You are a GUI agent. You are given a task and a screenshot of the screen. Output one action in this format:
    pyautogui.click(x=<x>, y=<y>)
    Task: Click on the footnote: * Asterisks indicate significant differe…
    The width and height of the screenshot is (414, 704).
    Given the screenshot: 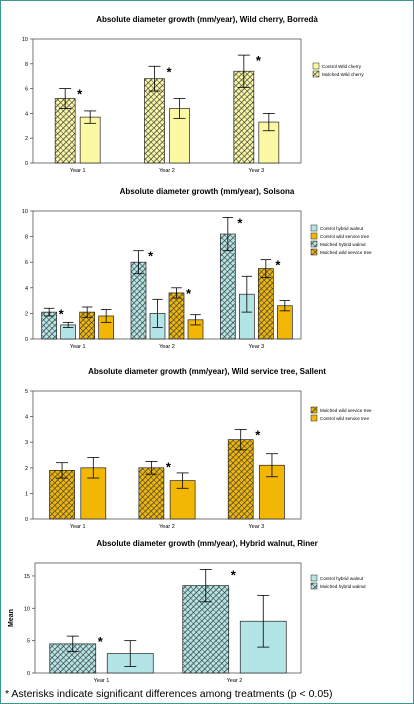 What is the action you would take?
    pyautogui.click(x=169, y=694)
    